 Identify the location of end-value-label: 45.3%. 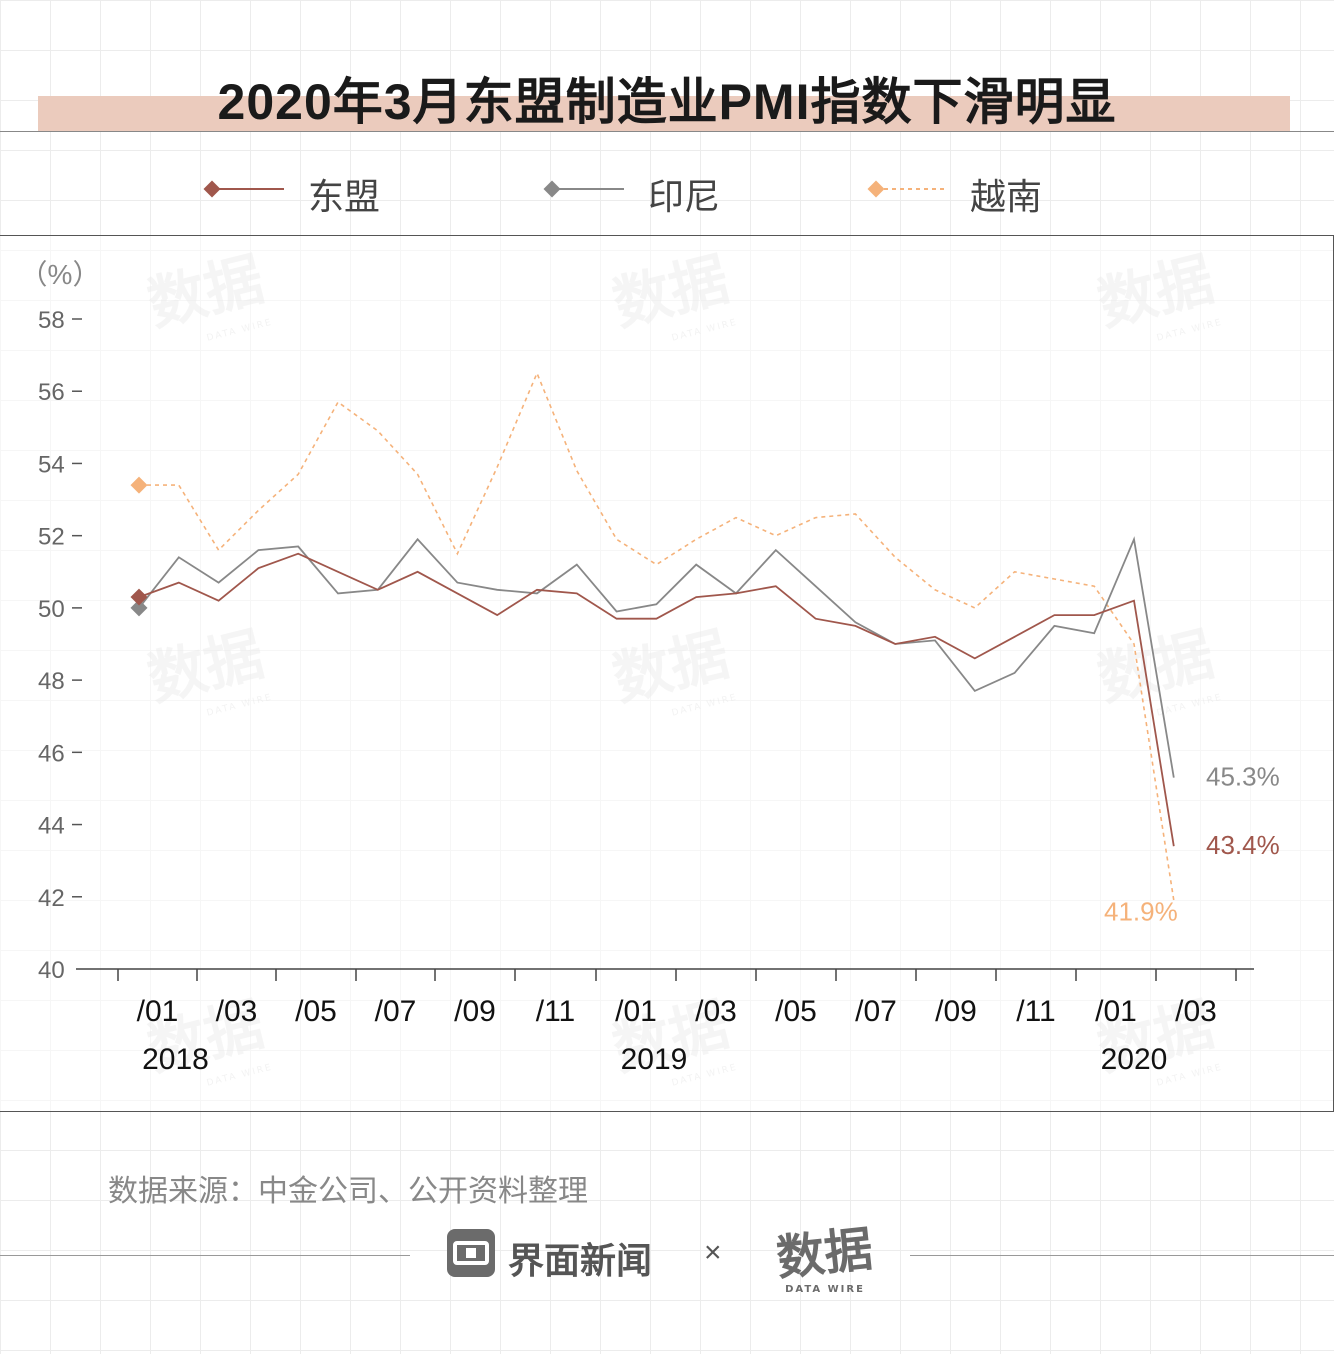
(1243, 777).